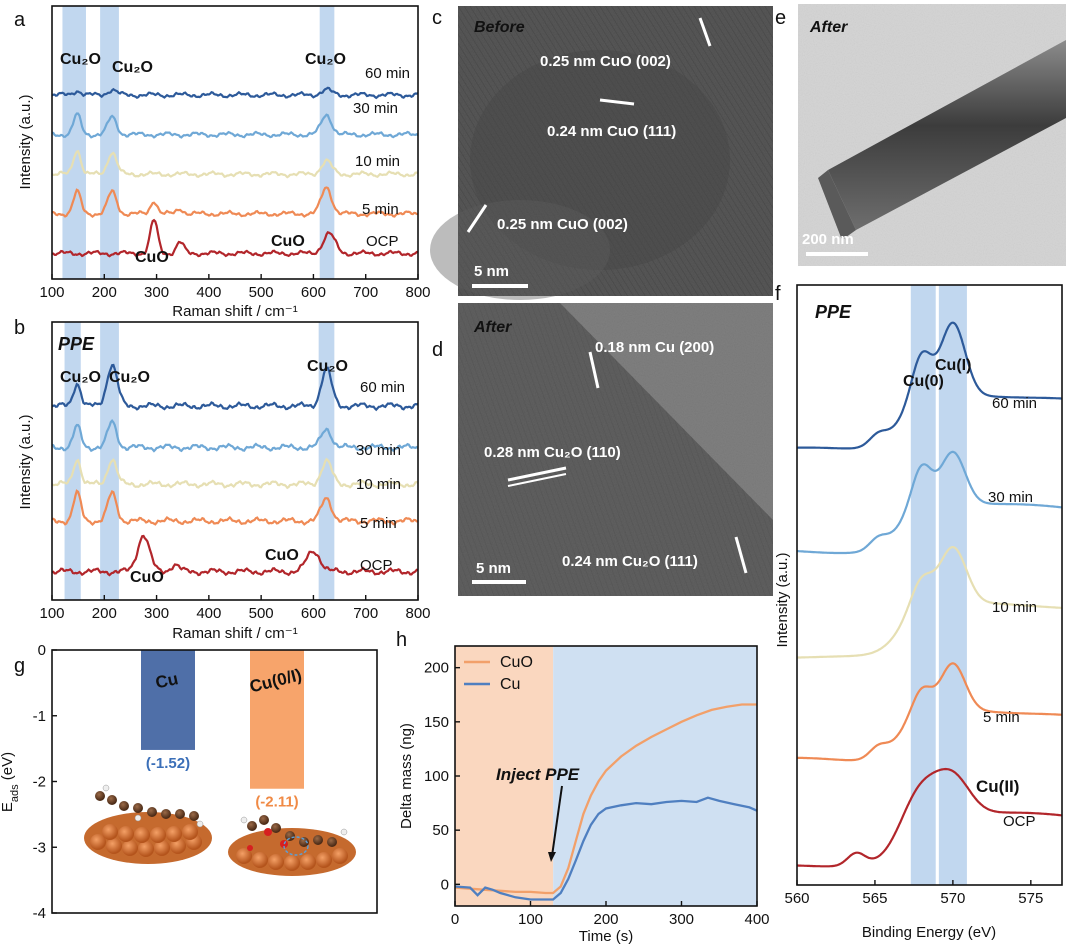  Describe the element at coordinates (833, 312) in the screenshot. I see `panel-f-title: PPE` at that location.